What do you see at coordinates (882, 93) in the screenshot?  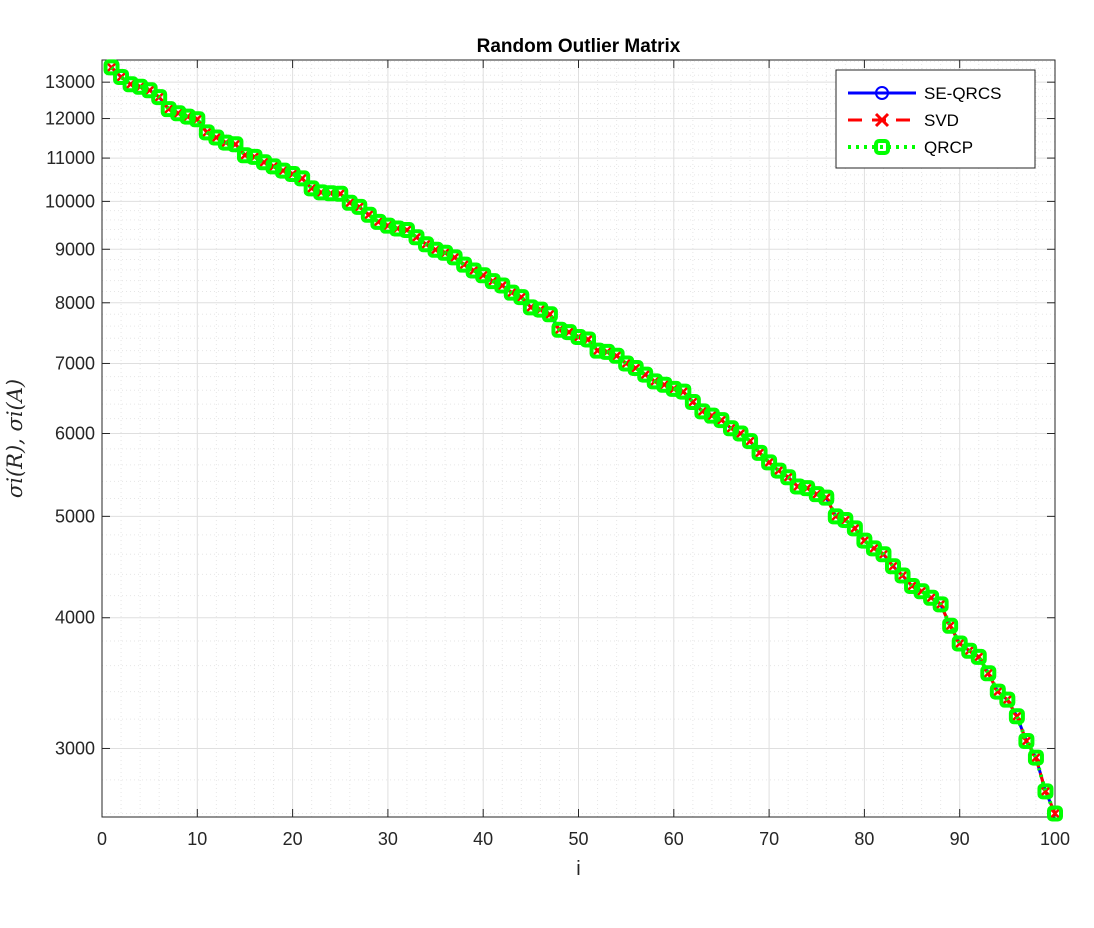 I see `legend-marker-circle` at bounding box center [882, 93].